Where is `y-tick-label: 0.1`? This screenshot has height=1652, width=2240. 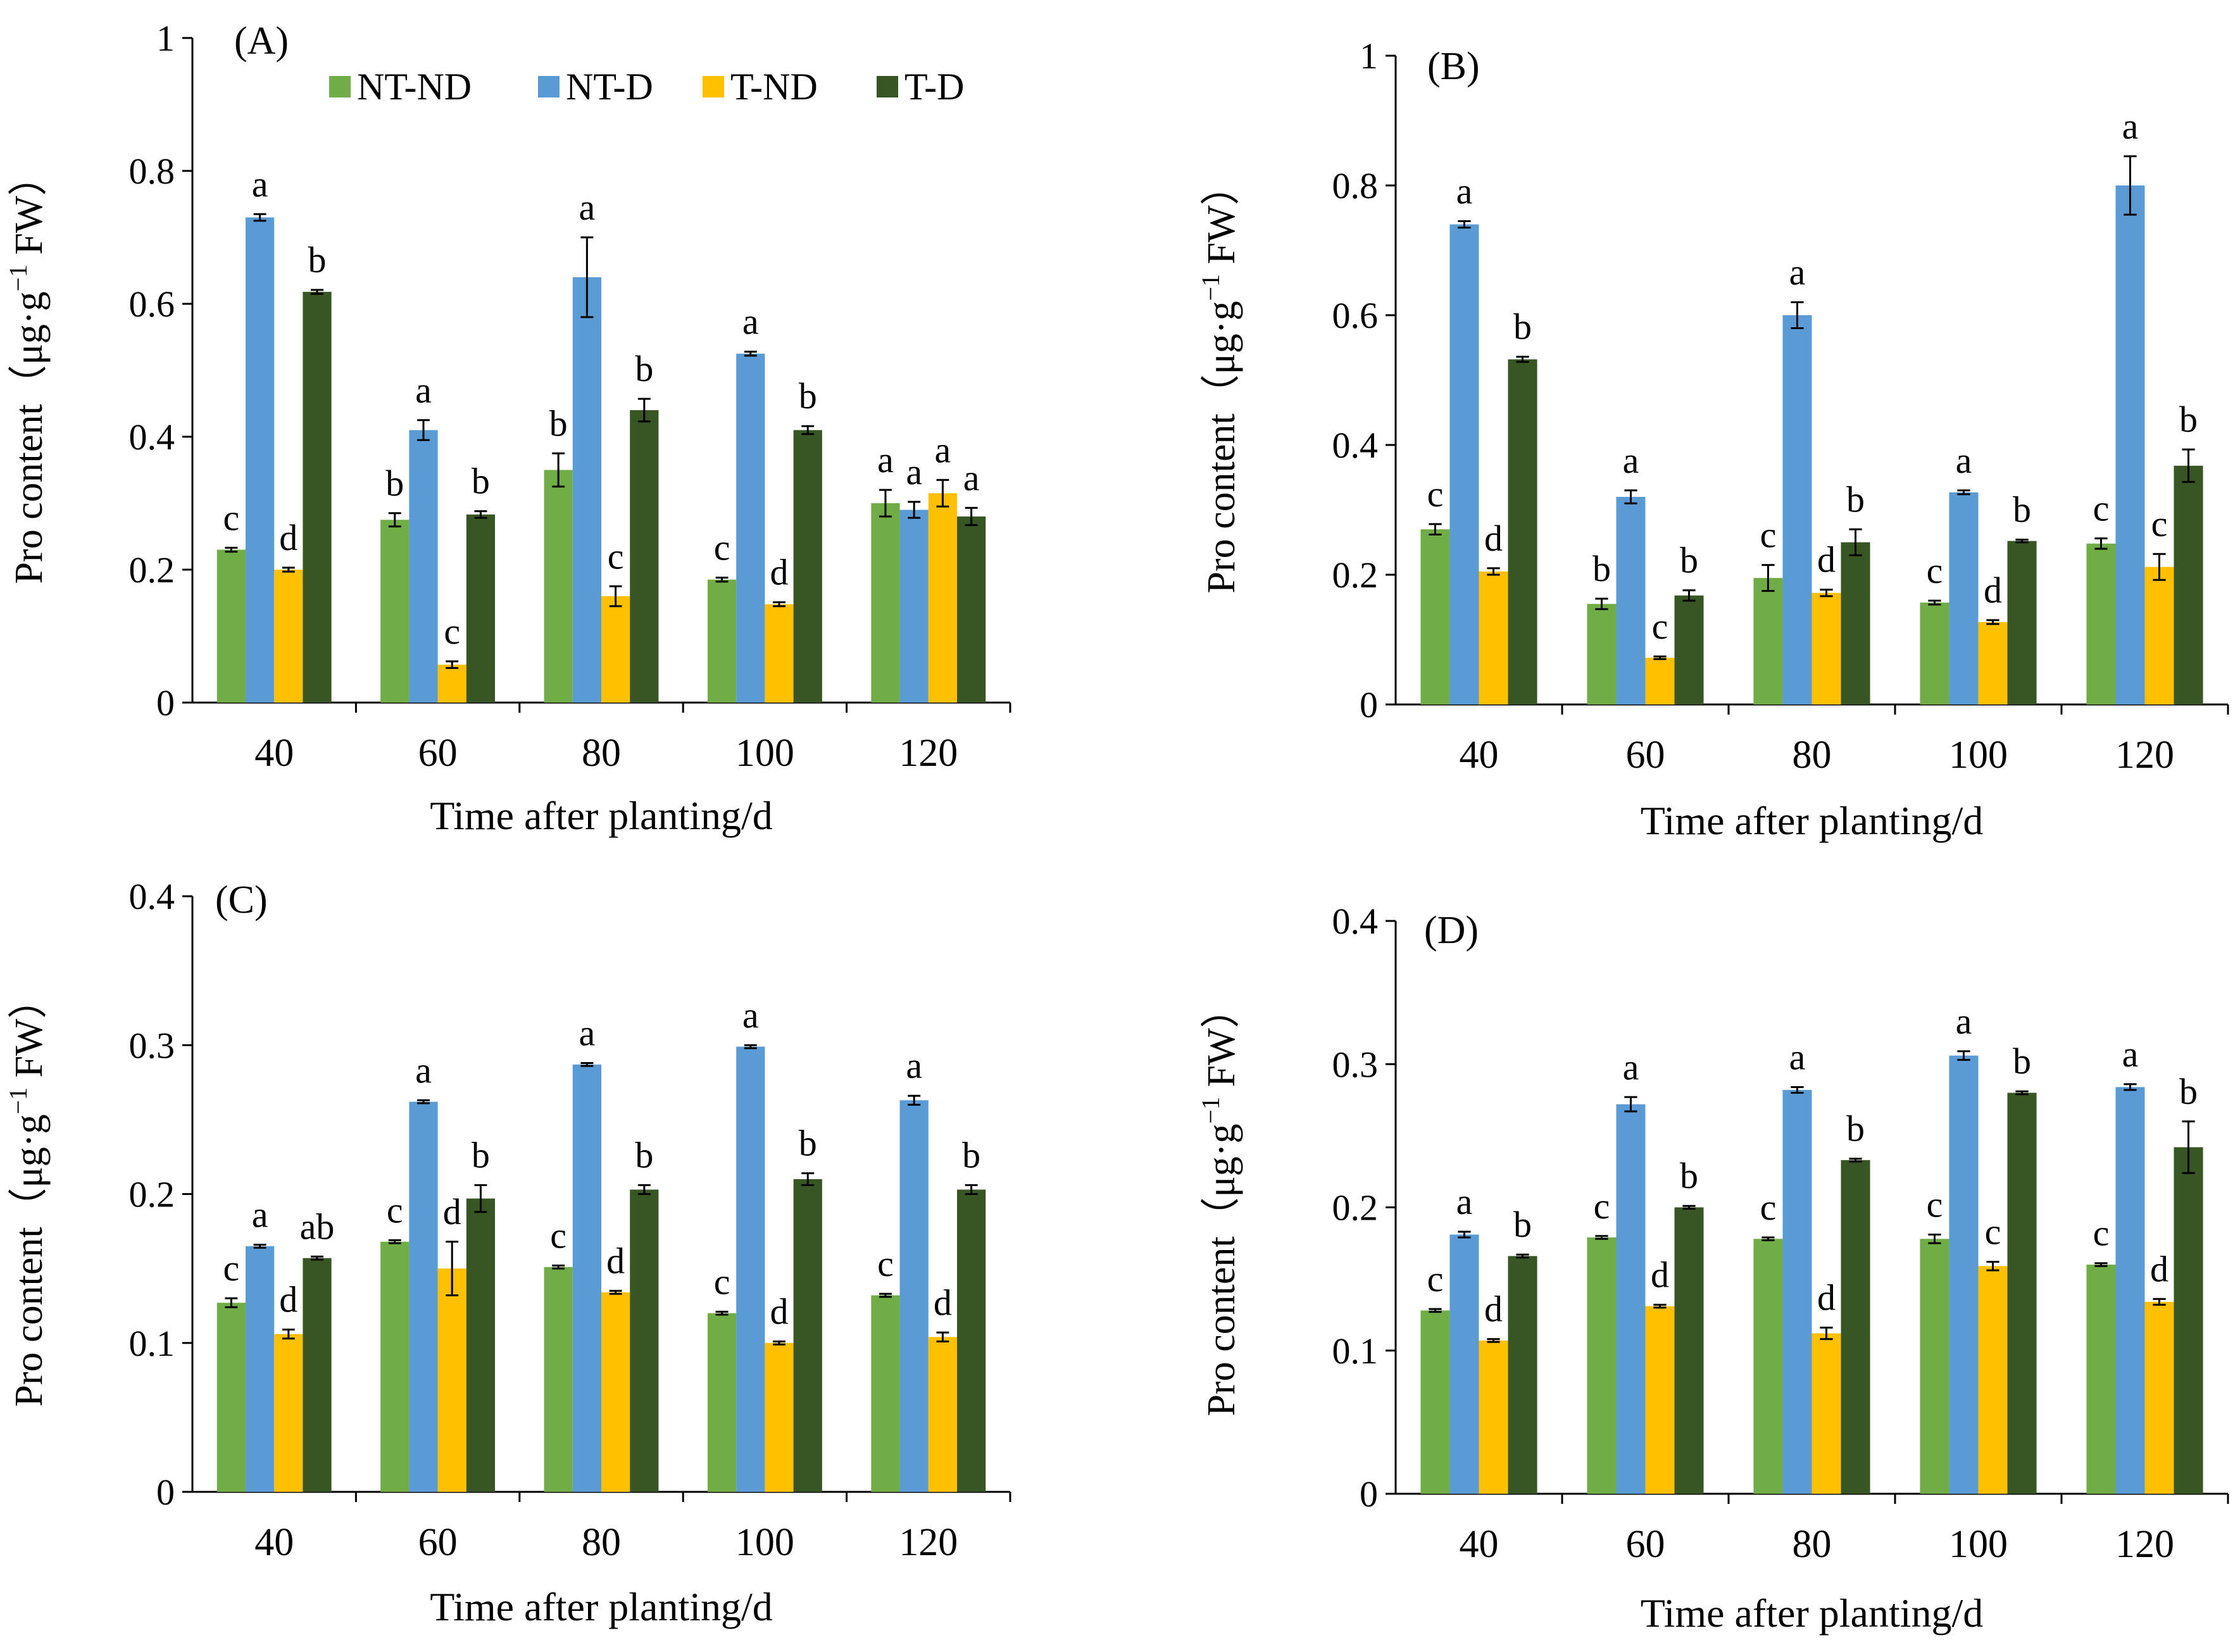 y-tick-label: 0.1 is located at coordinates (152, 1343).